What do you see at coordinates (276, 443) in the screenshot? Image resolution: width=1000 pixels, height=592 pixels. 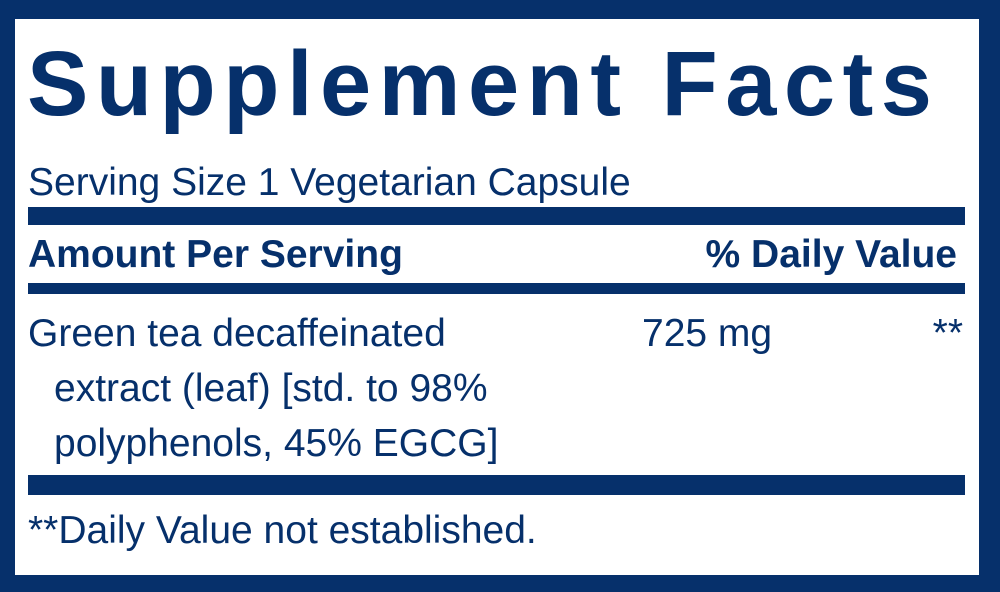 I see `ingredient-name-line: polyphenols, 45% EGCG]` at bounding box center [276, 443].